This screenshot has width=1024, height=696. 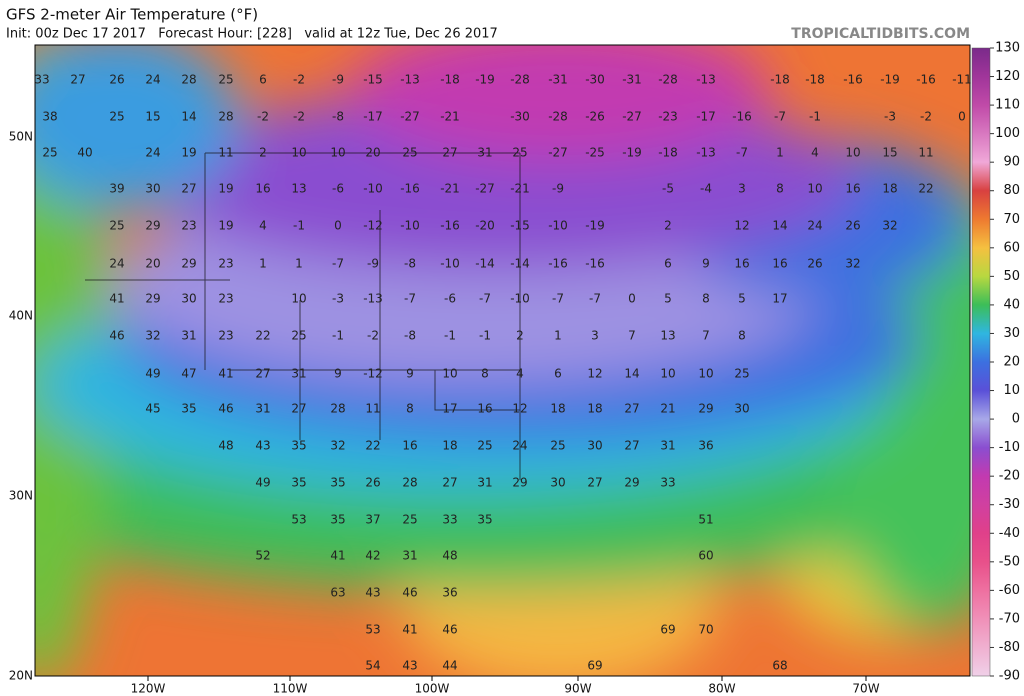 I want to click on temperature-label: -28, so click(x=558, y=117).